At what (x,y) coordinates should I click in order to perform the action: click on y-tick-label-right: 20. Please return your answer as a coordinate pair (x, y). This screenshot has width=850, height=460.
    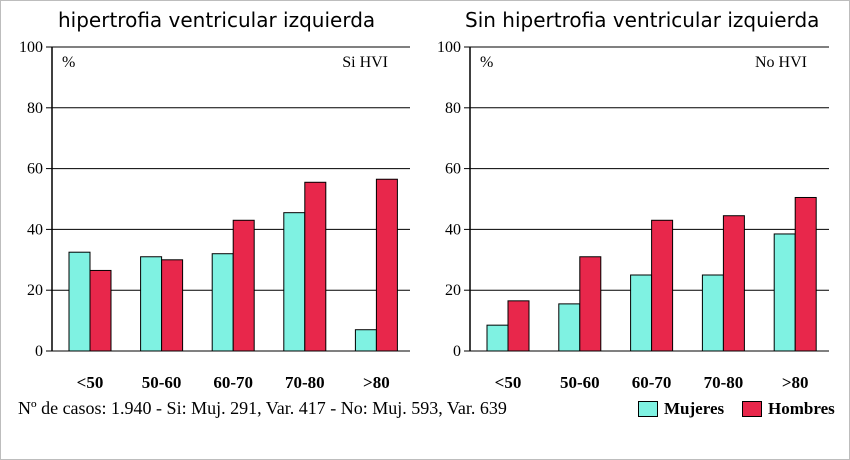
    Looking at the image, I should click on (453, 290).